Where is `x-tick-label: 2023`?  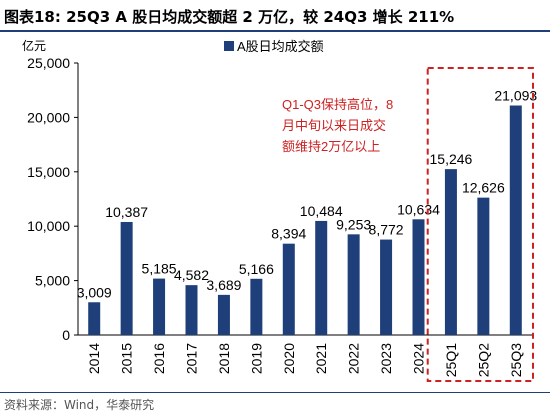 x-tick-label: 2023 is located at coordinates (386, 358).